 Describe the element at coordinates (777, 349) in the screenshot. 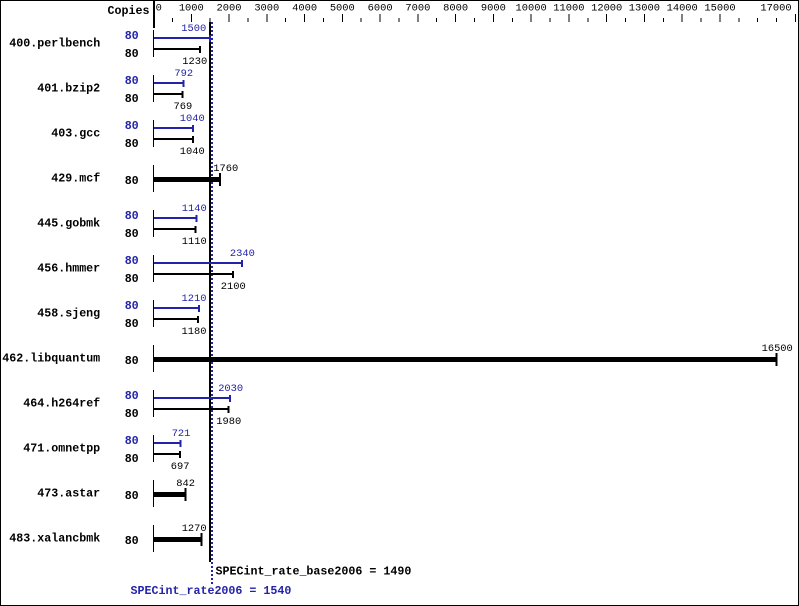

I see `svg-text: 16500` at that location.